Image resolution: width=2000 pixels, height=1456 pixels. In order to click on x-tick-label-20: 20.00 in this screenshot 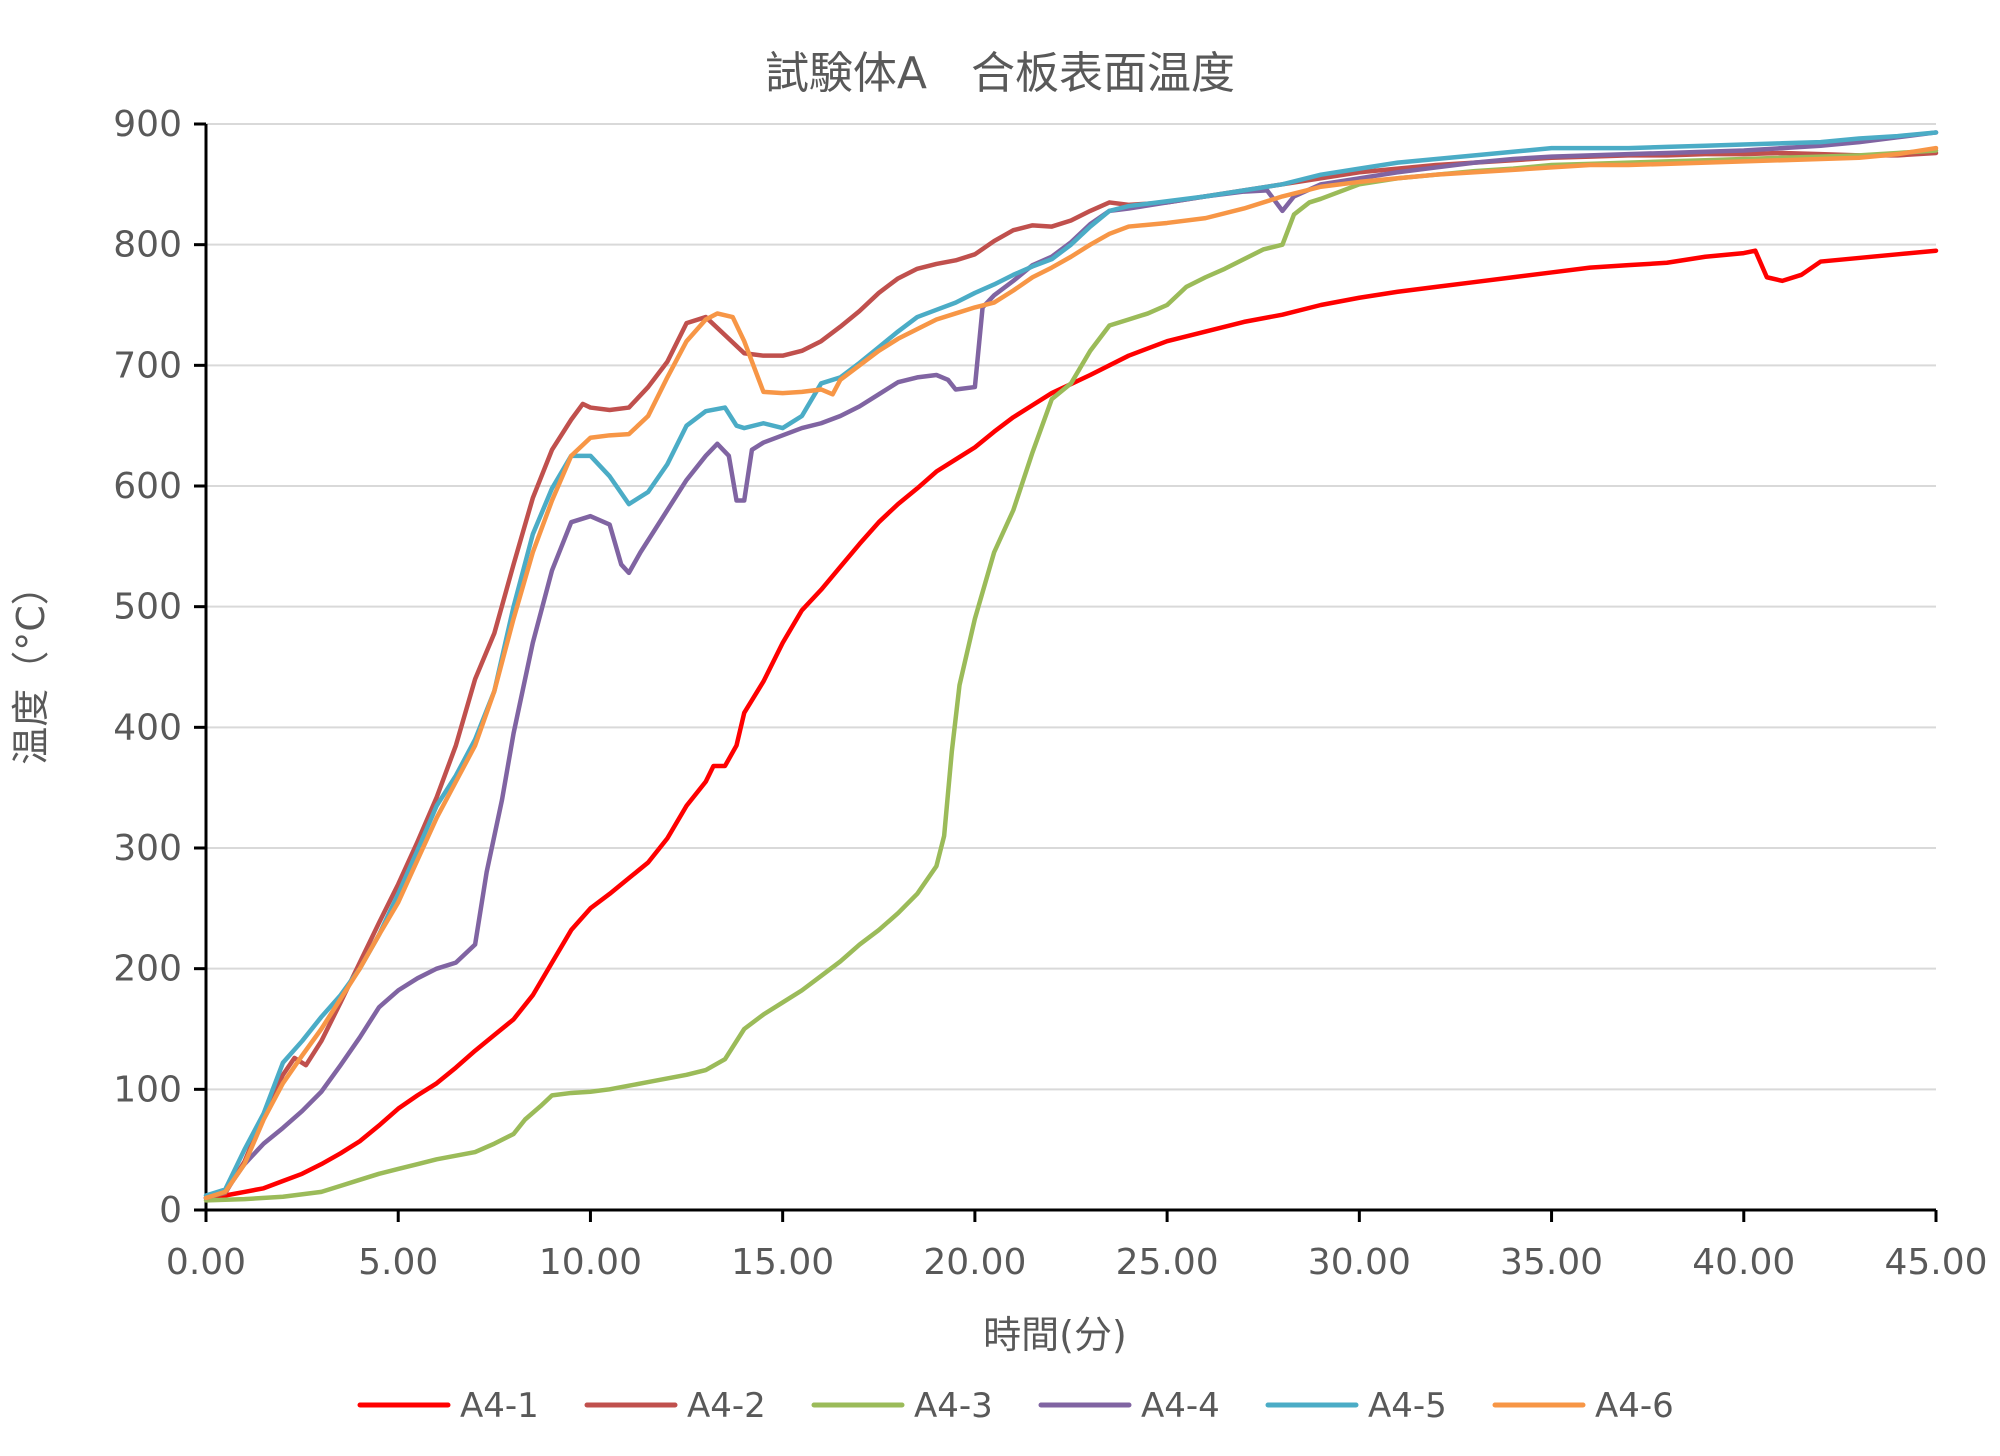, I will do `click(974, 1262)`.